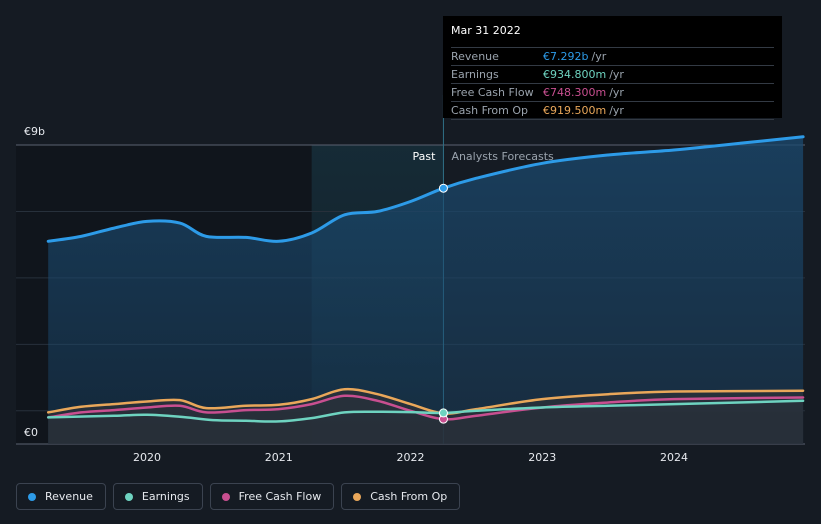  Describe the element at coordinates (475, 56) in the screenshot. I see `tooltip-row-label: Revenue` at that location.